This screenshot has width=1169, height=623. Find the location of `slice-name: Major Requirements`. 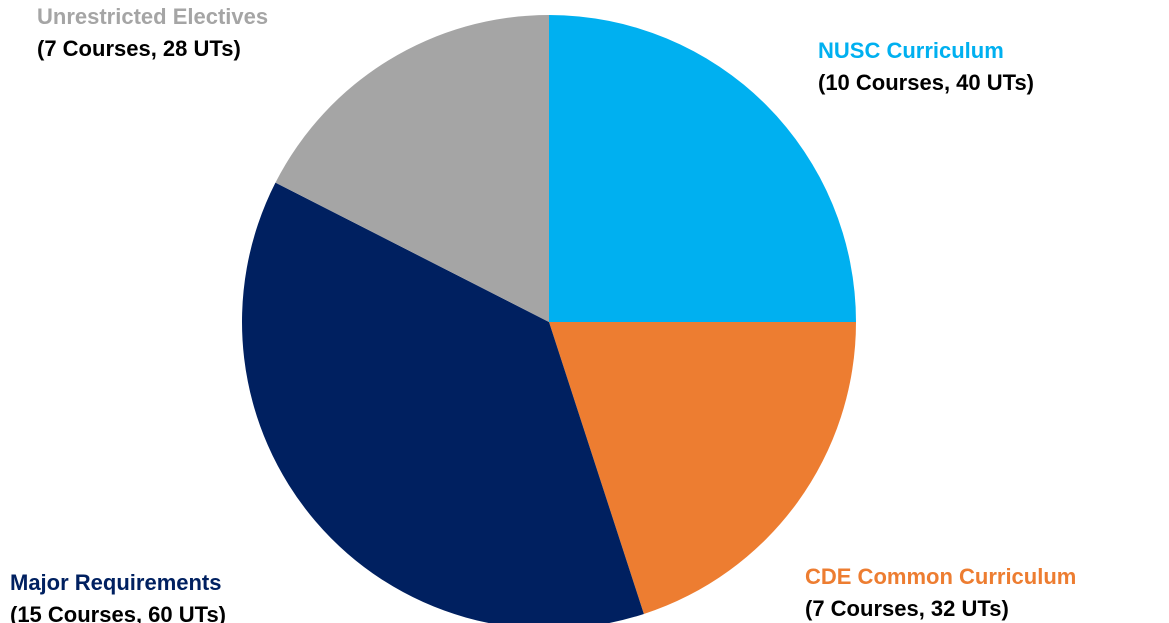

slice-name: Major Requirements is located at coordinates (116, 582).